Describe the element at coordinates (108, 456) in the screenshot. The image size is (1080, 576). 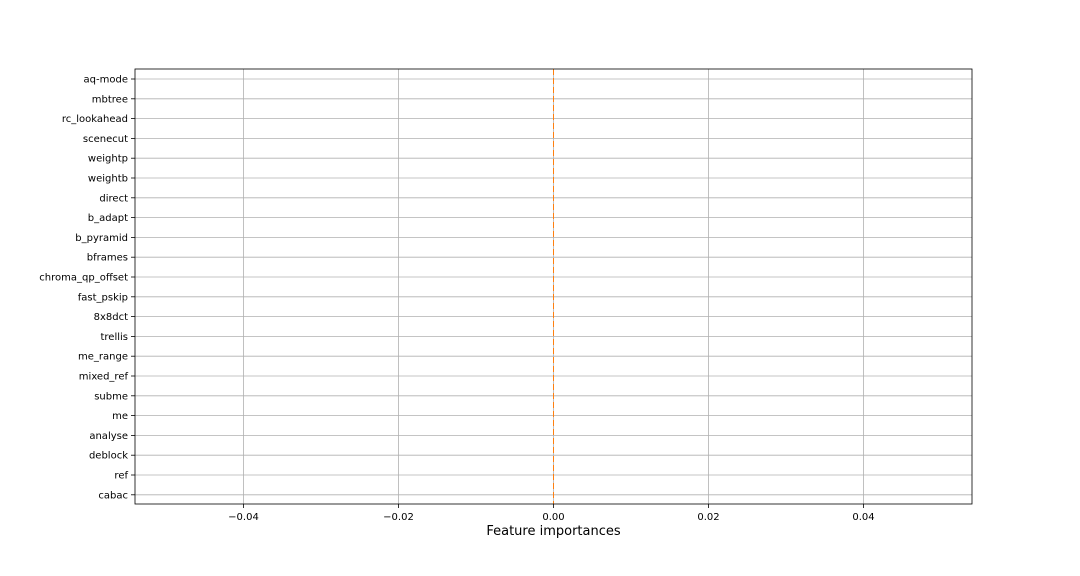
I see `y-tick-label: deblock` at that location.